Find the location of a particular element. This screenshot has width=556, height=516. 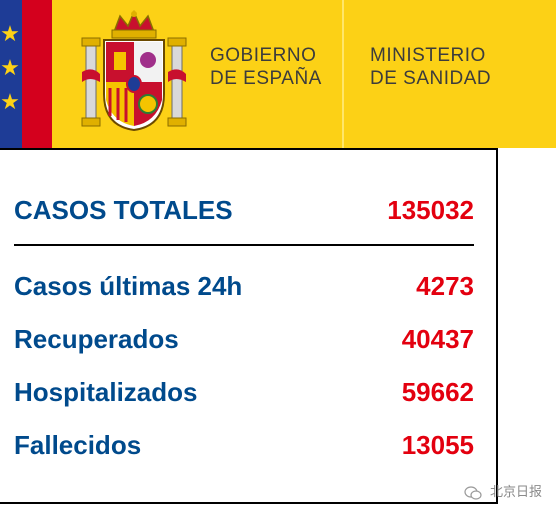

stat-row-deceased: Fallecidos 13055 is located at coordinates (244, 445).